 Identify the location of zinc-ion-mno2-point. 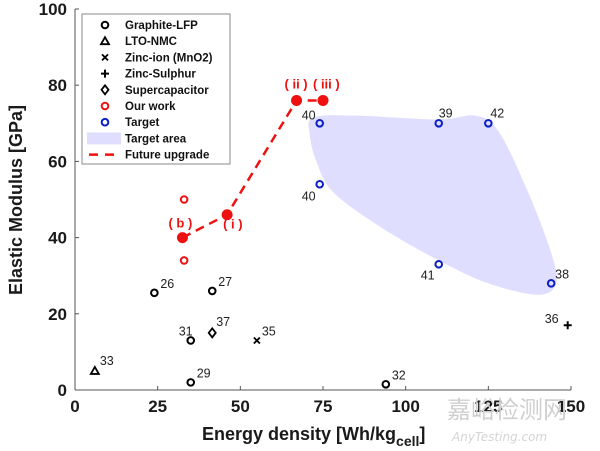
(257, 340).